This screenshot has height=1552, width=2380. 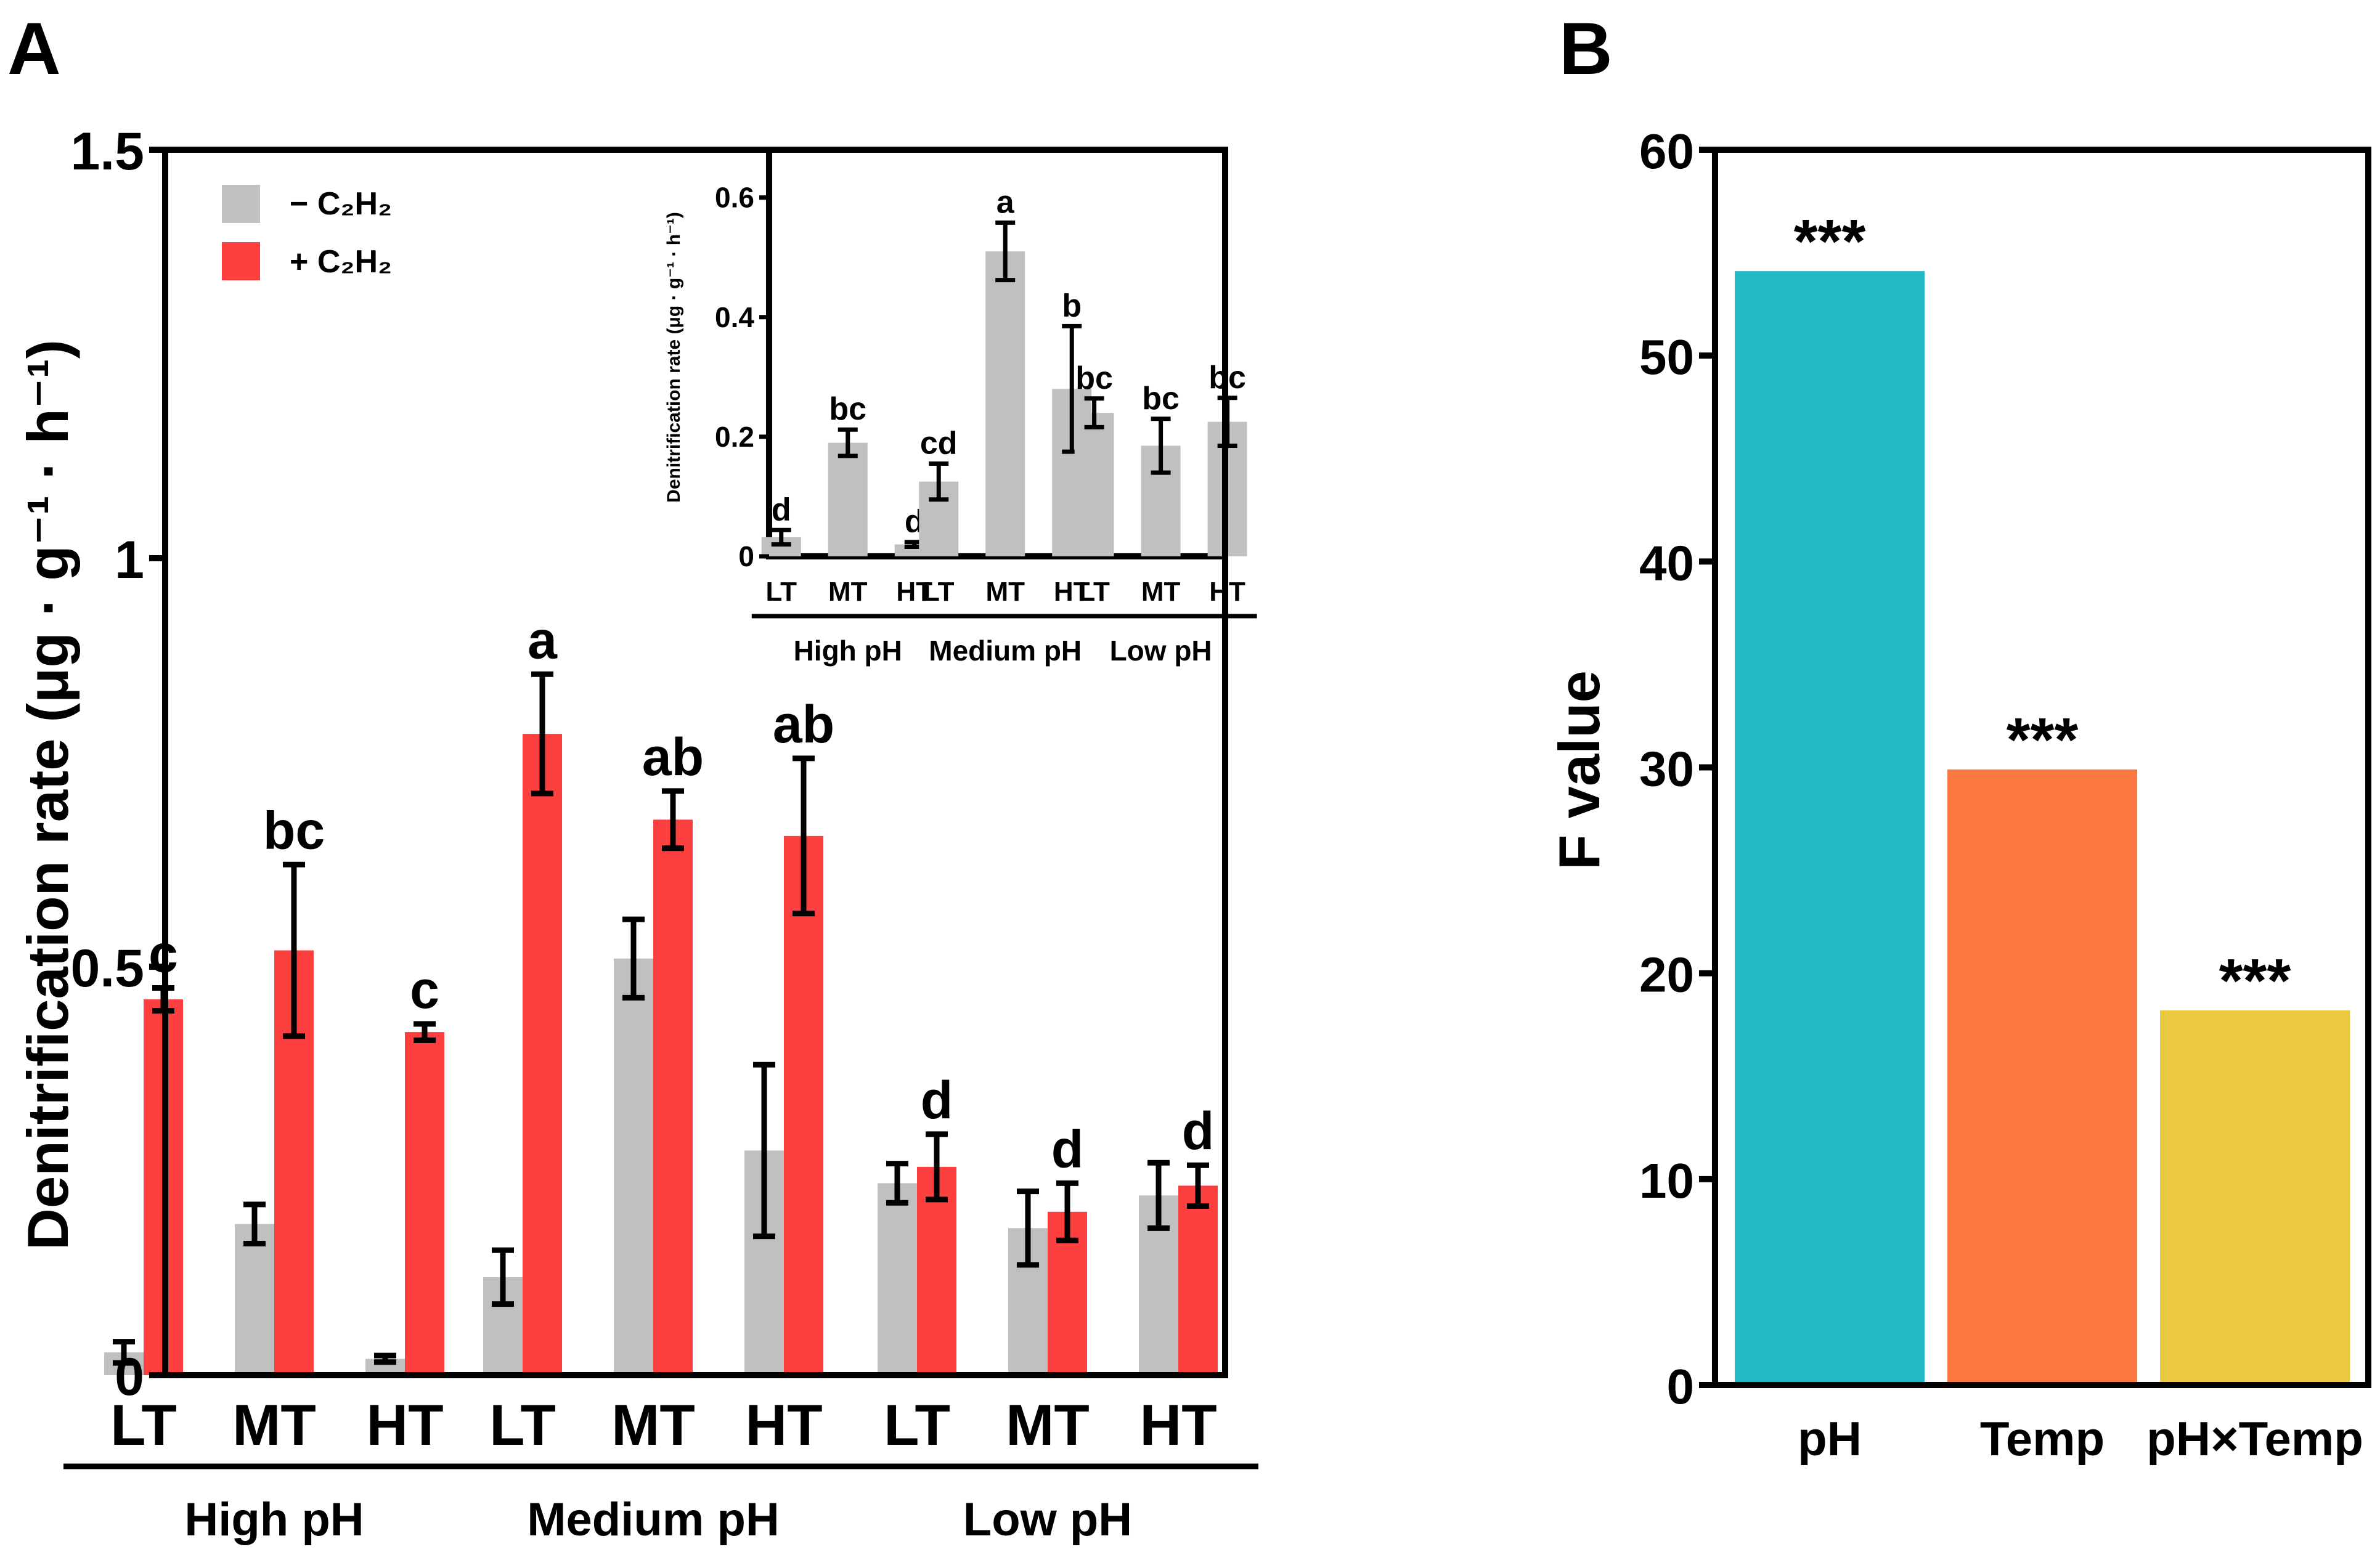 What do you see at coordinates (424, 990) in the screenshot?
I see `significance-letter: c` at bounding box center [424, 990].